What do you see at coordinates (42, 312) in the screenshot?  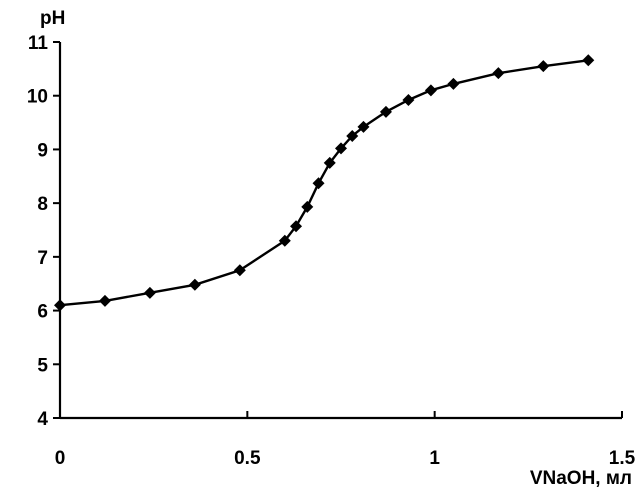 I see `y-tick-label: 6` at bounding box center [42, 312].